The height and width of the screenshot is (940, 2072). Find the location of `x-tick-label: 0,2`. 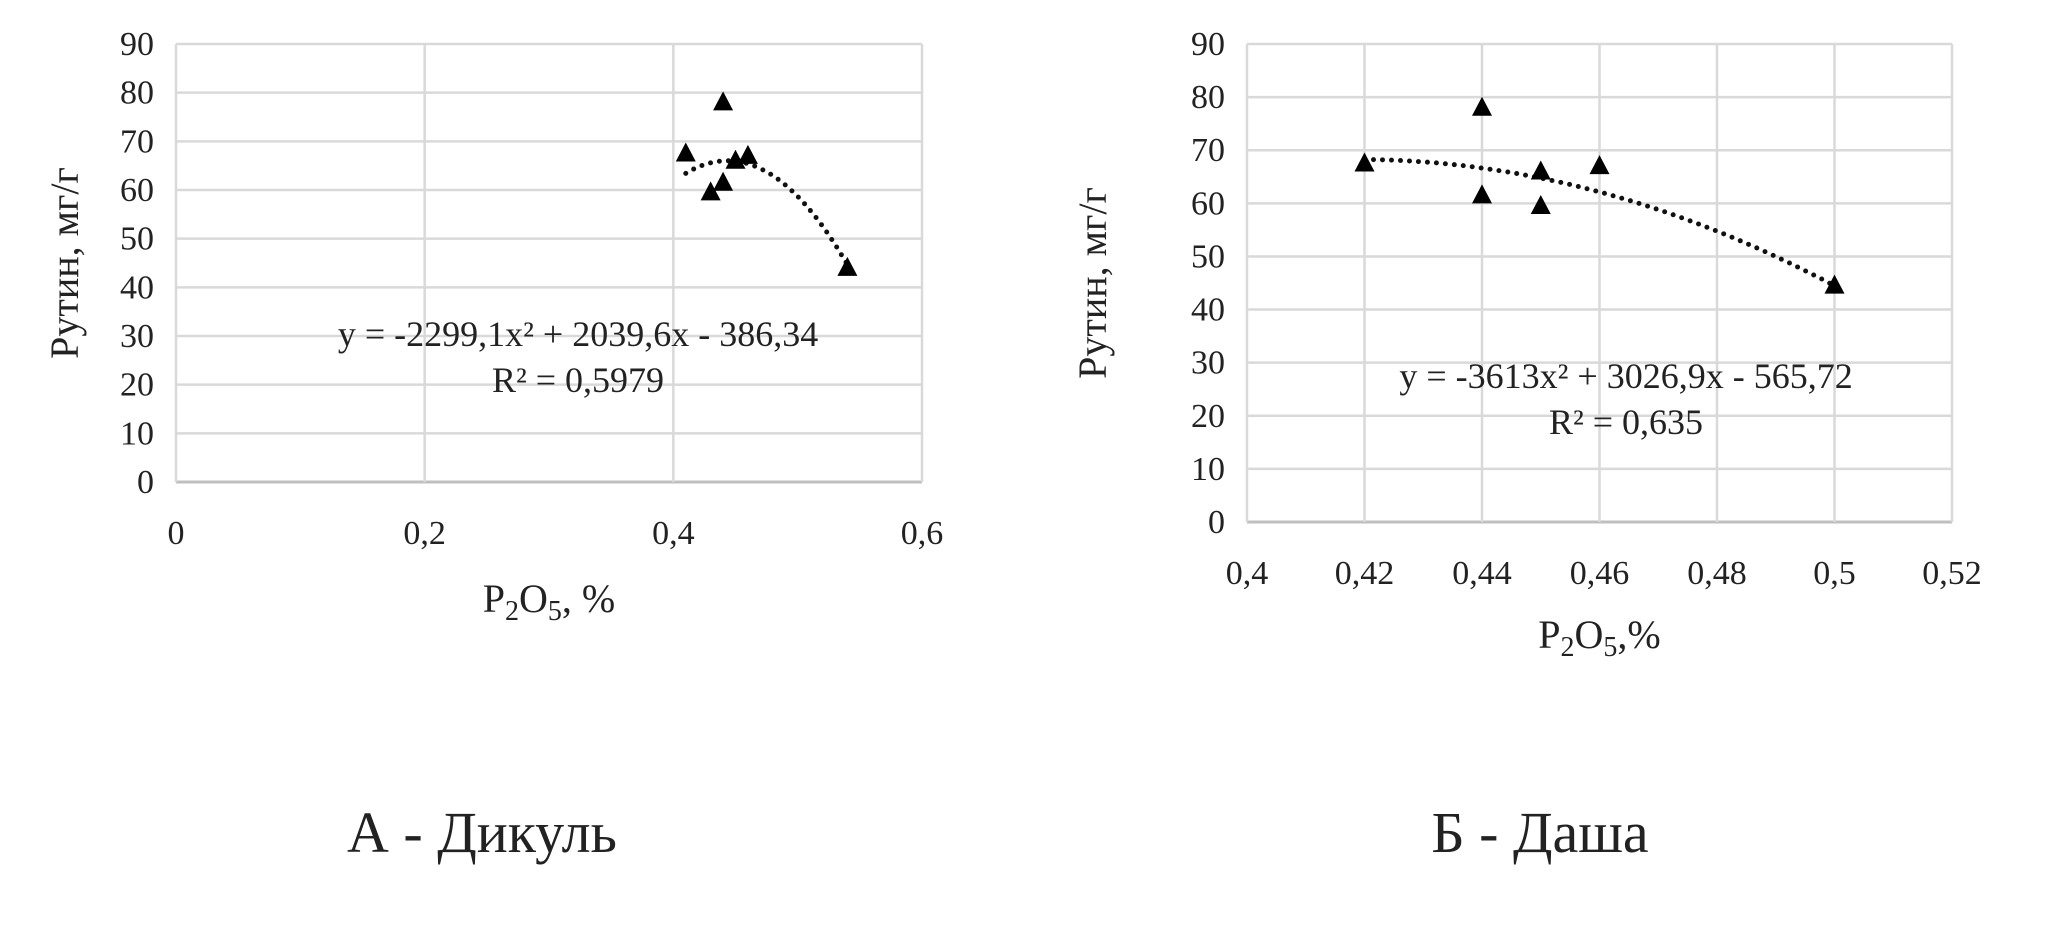

x-tick-label: 0,2 is located at coordinates (424, 533).